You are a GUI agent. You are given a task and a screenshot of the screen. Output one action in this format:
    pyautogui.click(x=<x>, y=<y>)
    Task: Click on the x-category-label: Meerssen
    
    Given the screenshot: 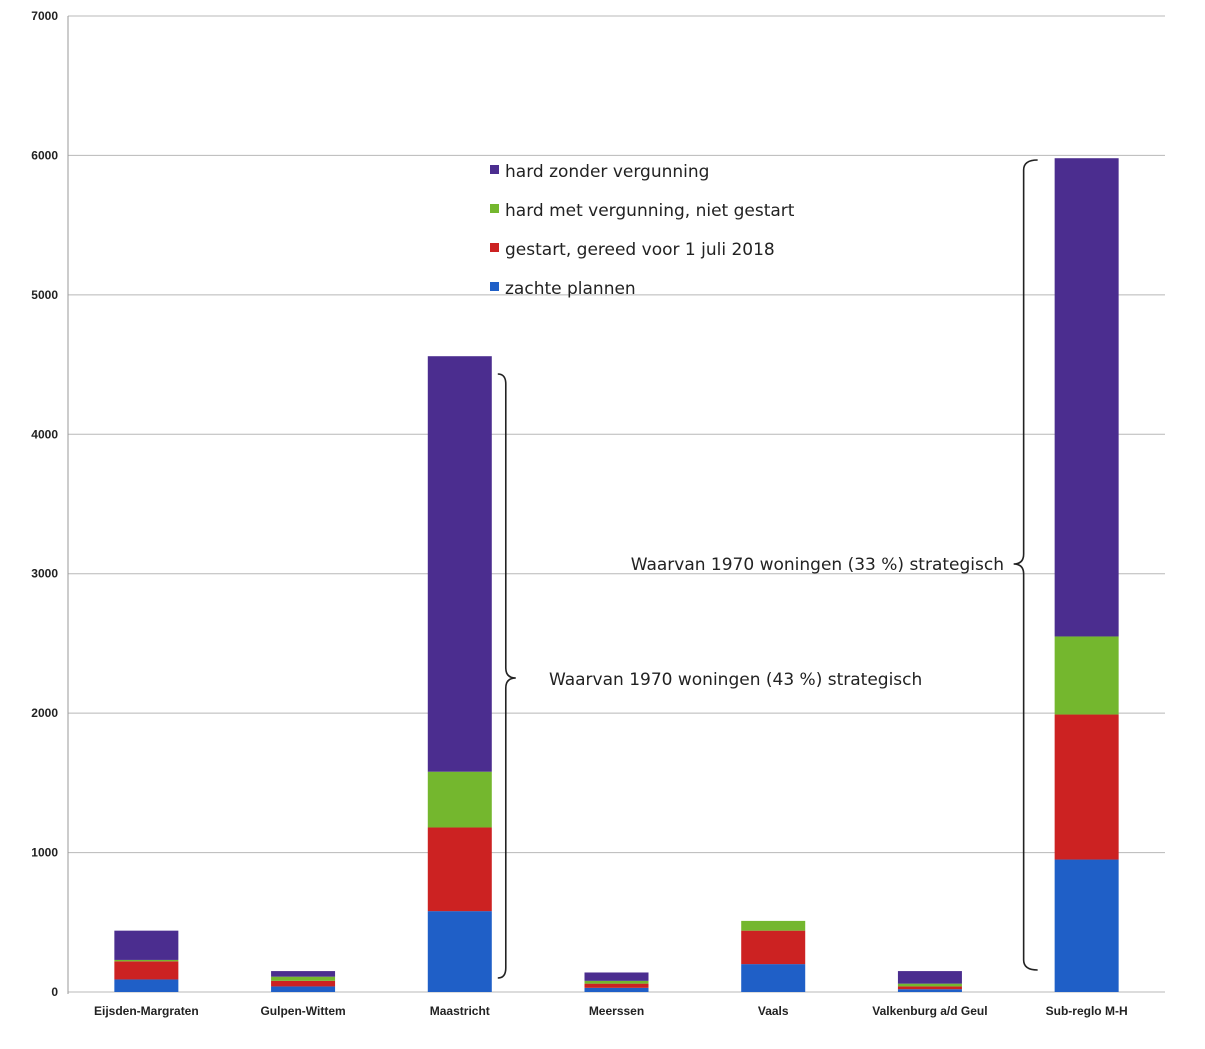 What is the action you would take?
    pyautogui.click(x=616, y=1011)
    